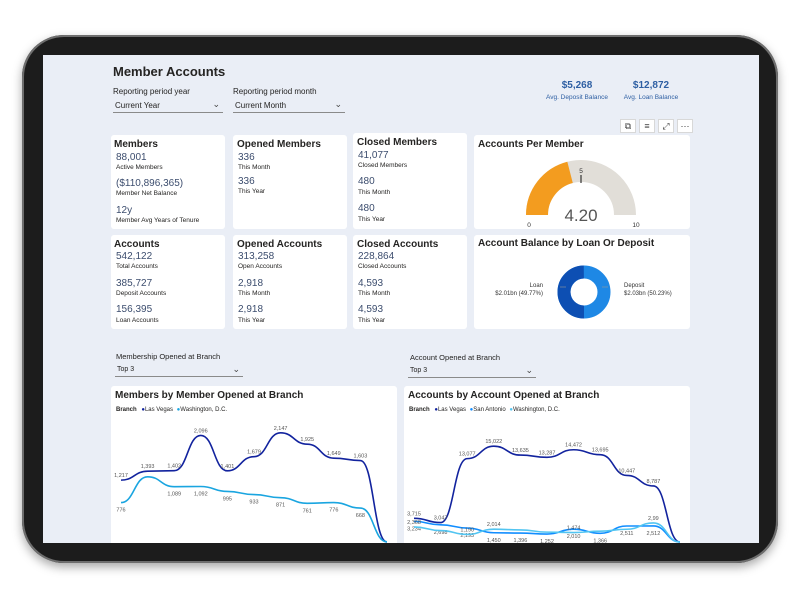  I want to click on data-label: 1,190, so click(467, 530).